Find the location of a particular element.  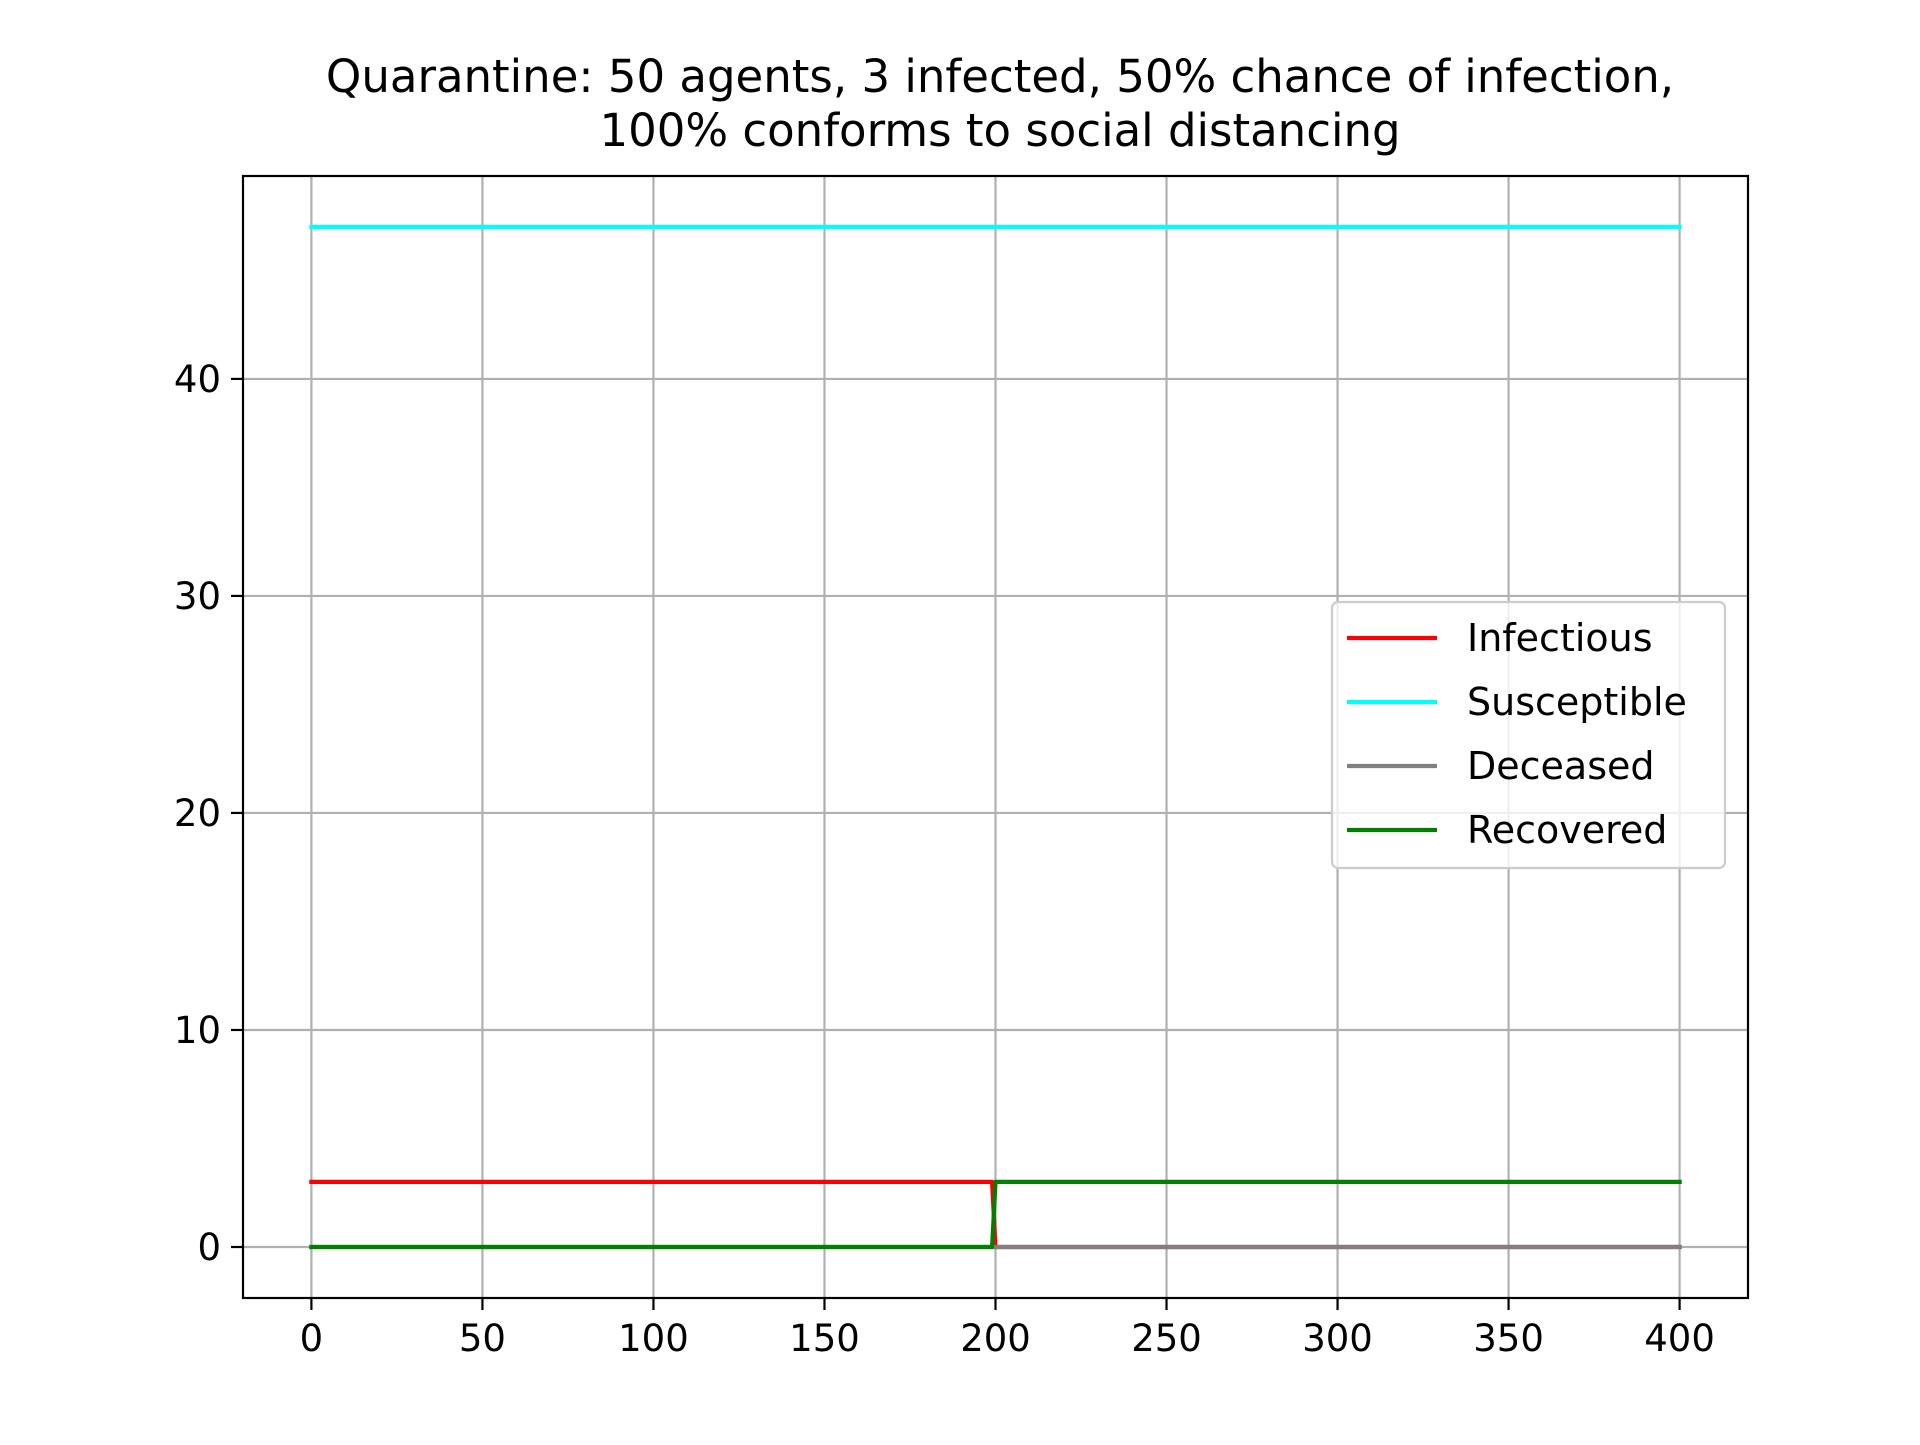

x-tick-label: 200 is located at coordinates (995, 1338).